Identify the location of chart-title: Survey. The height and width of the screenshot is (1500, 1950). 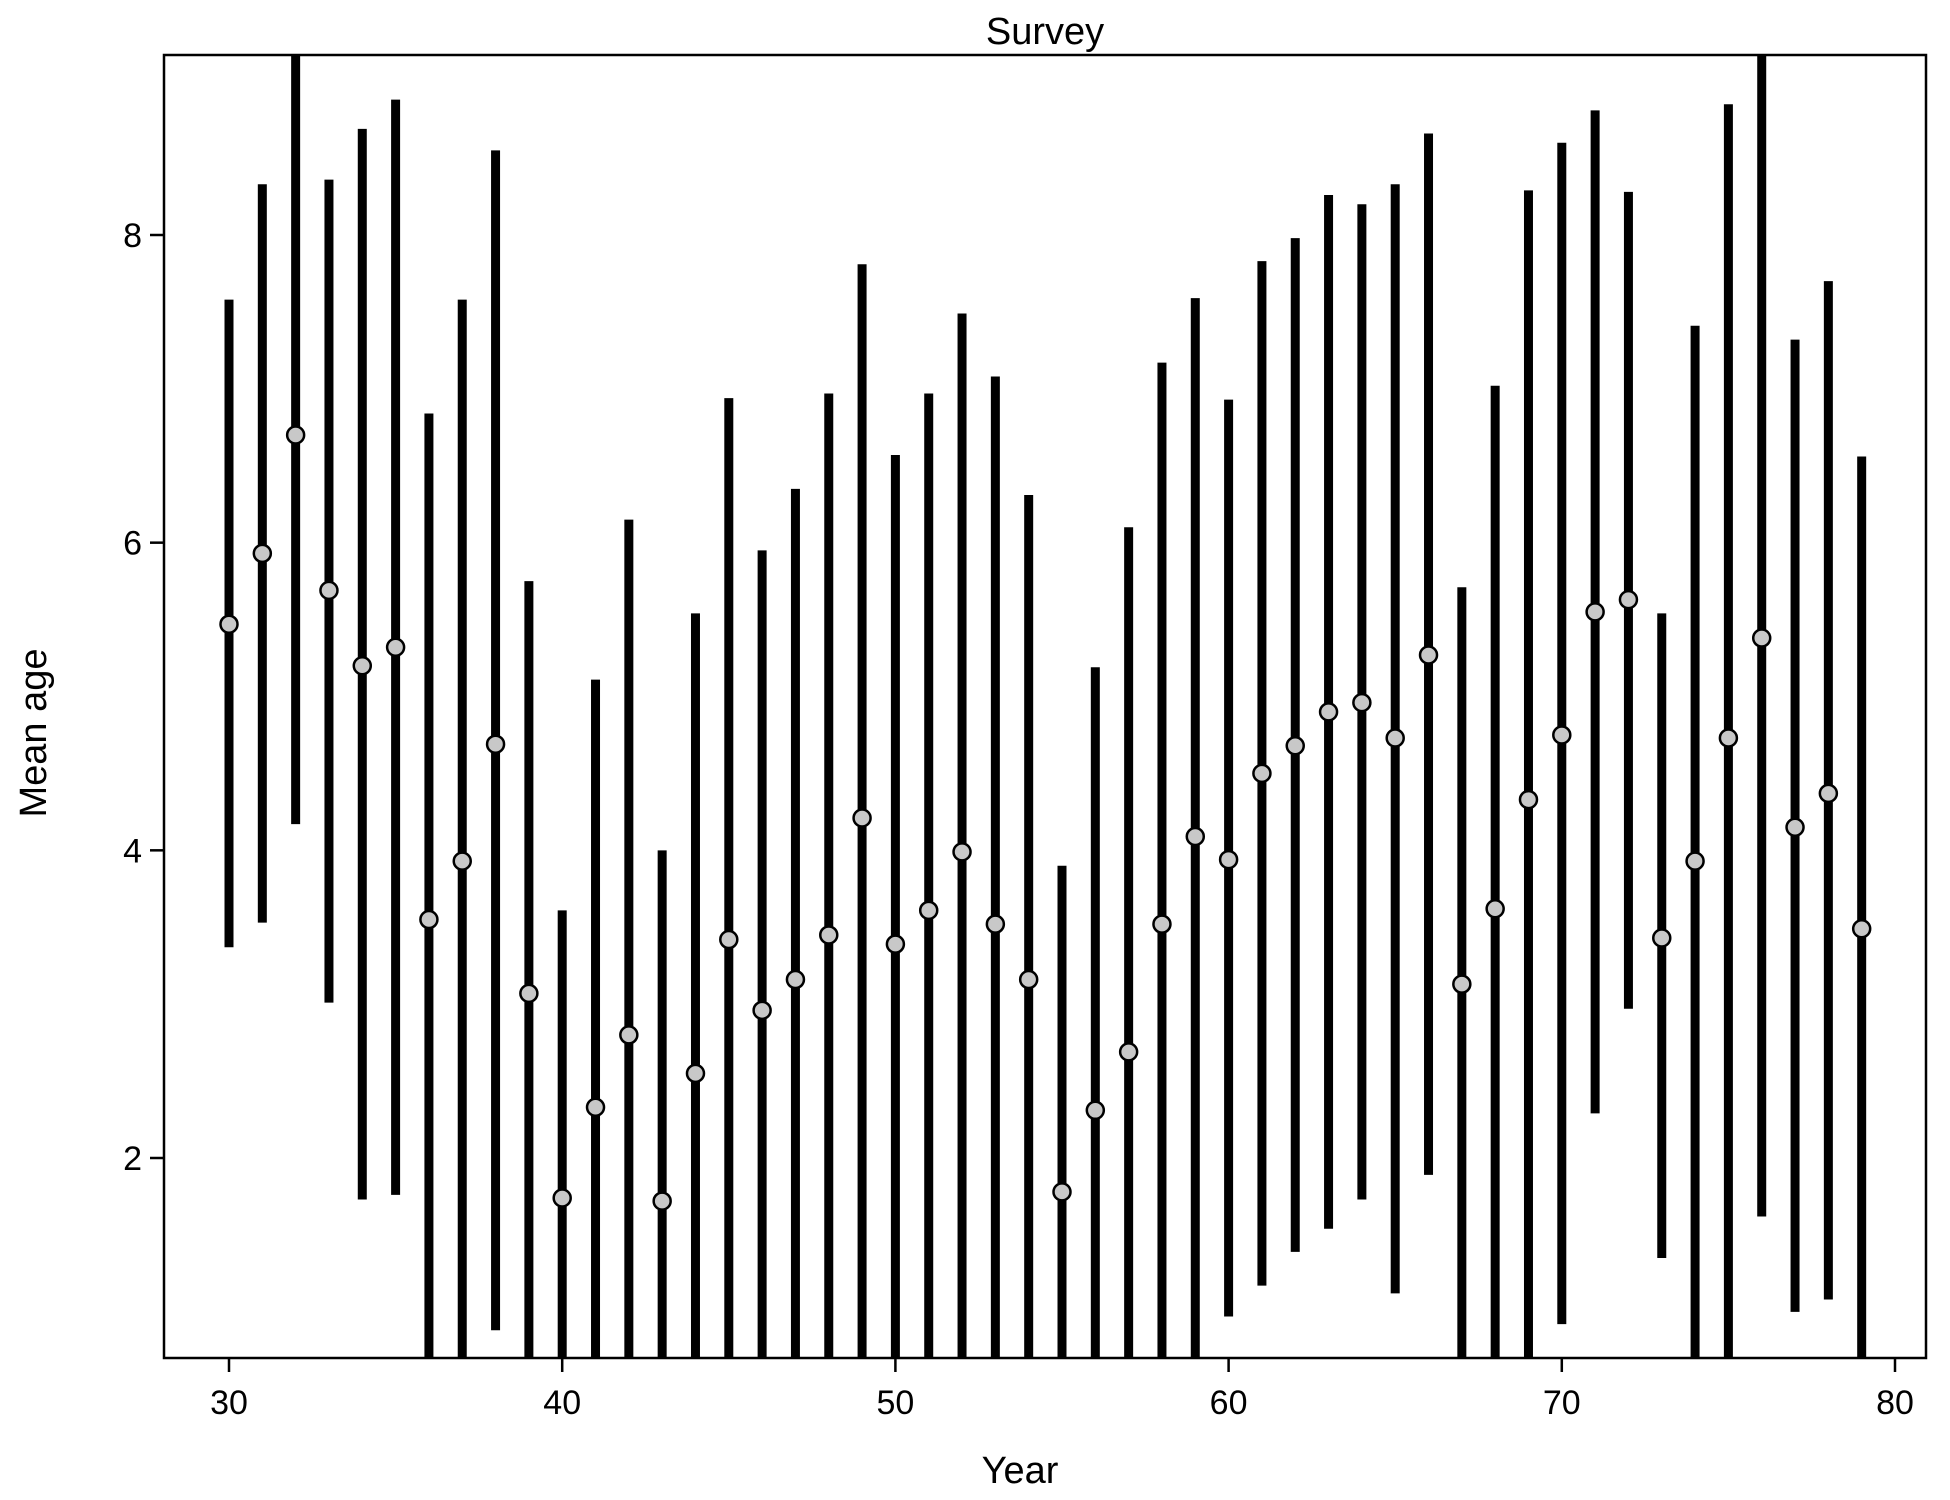
(1045, 32).